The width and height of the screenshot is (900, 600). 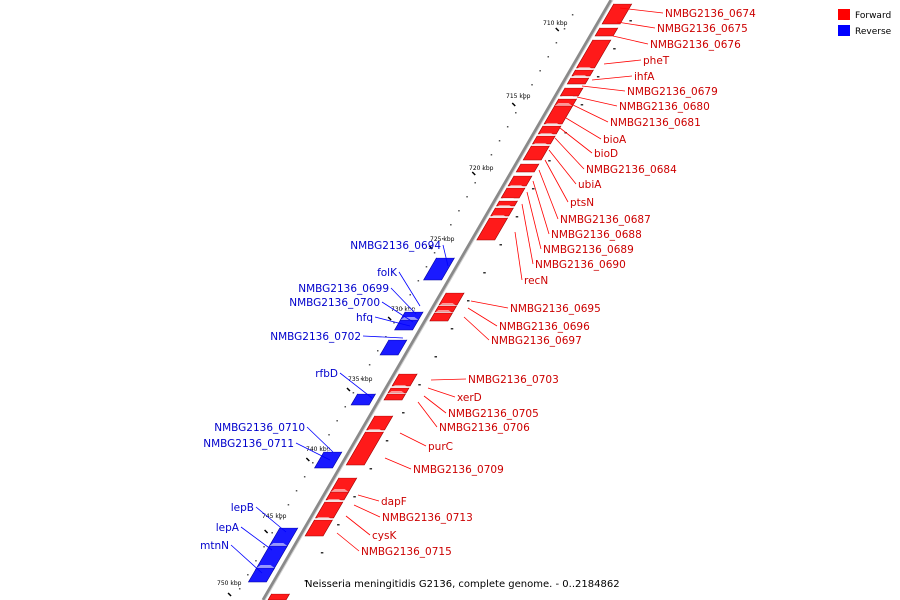 I want to click on forward-gene-label: NMBG2136_0703, so click(x=513, y=380).